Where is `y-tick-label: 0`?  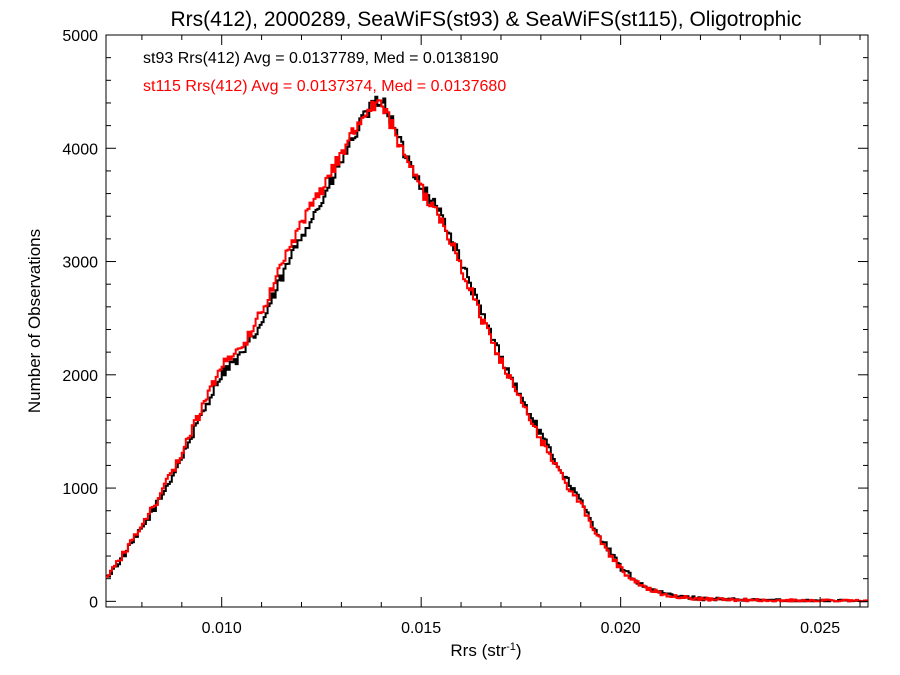 y-tick-label: 0 is located at coordinates (93, 602).